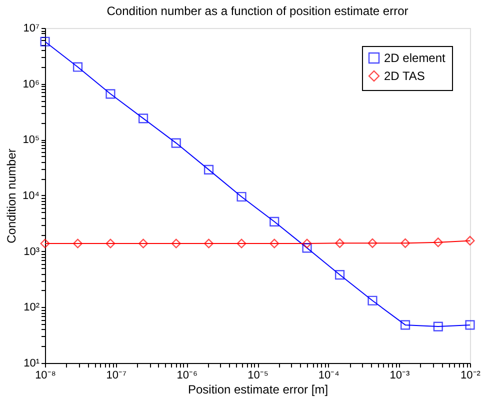  I want to click on y-tick-label: 10⁵, so click(31, 140).